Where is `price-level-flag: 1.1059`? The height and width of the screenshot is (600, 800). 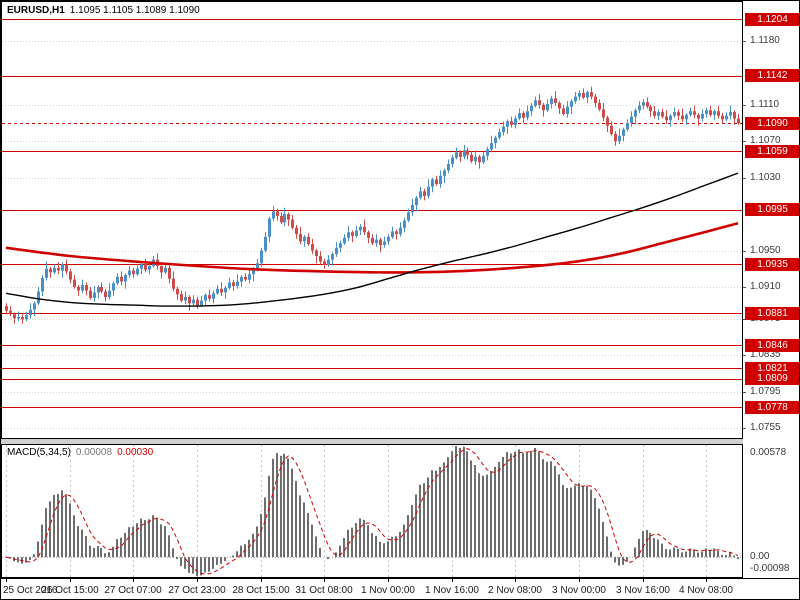
price-level-flag: 1.1059 is located at coordinates (772, 151).